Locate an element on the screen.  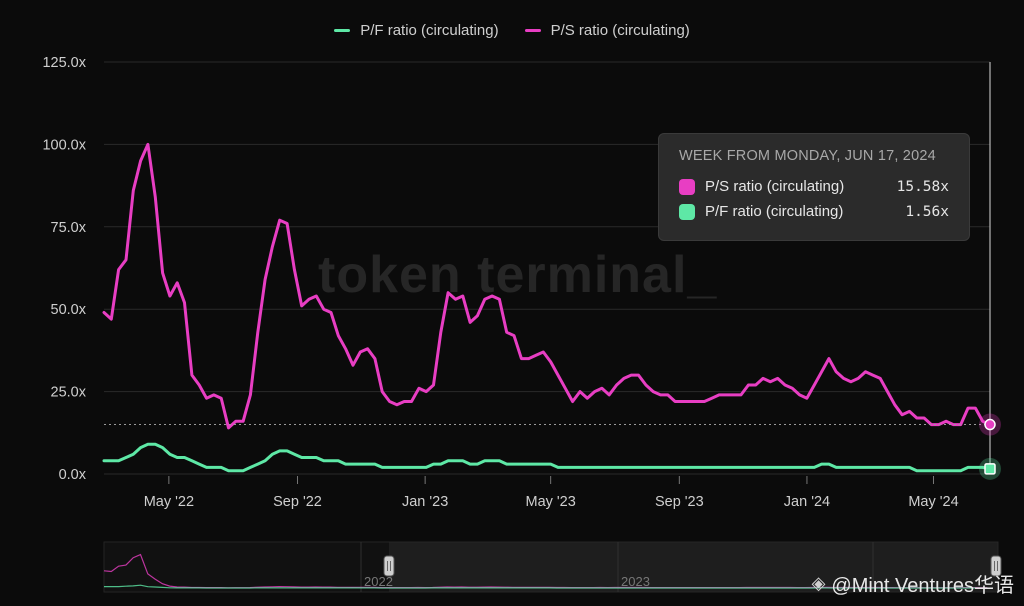
y-tick-label: 75.0x is located at coordinates (69, 228).